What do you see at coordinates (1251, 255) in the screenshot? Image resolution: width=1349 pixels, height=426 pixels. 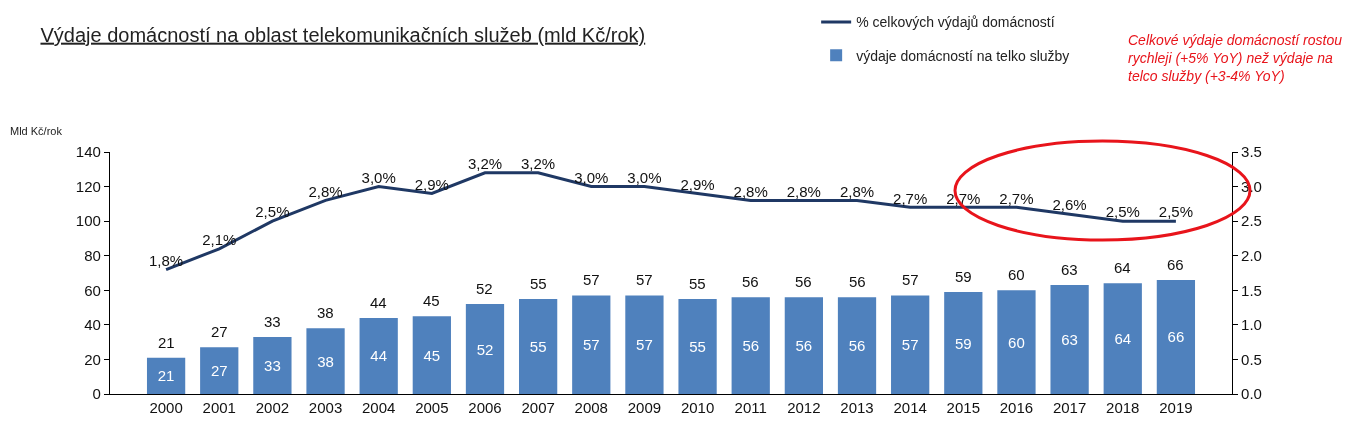 I see `y2-tick-label: 2.0` at bounding box center [1251, 255].